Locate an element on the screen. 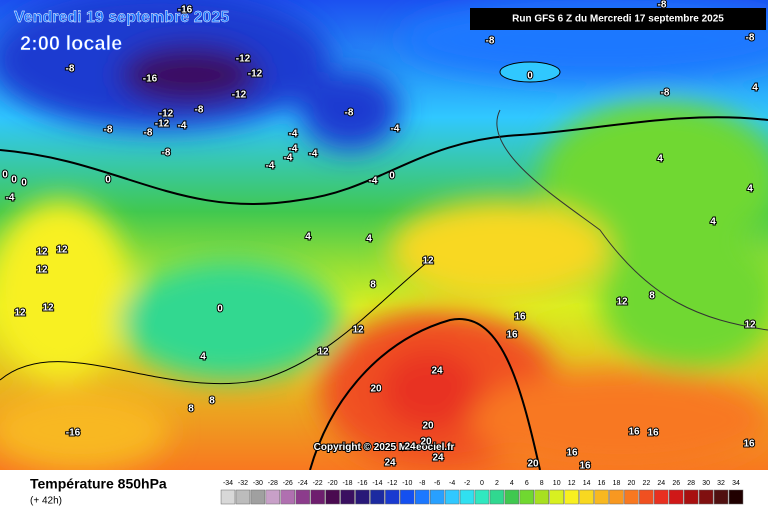 The image size is (768, 512). copyright: Copyright © 2025 Meteociel.fr is located at coordinates (384, 447).